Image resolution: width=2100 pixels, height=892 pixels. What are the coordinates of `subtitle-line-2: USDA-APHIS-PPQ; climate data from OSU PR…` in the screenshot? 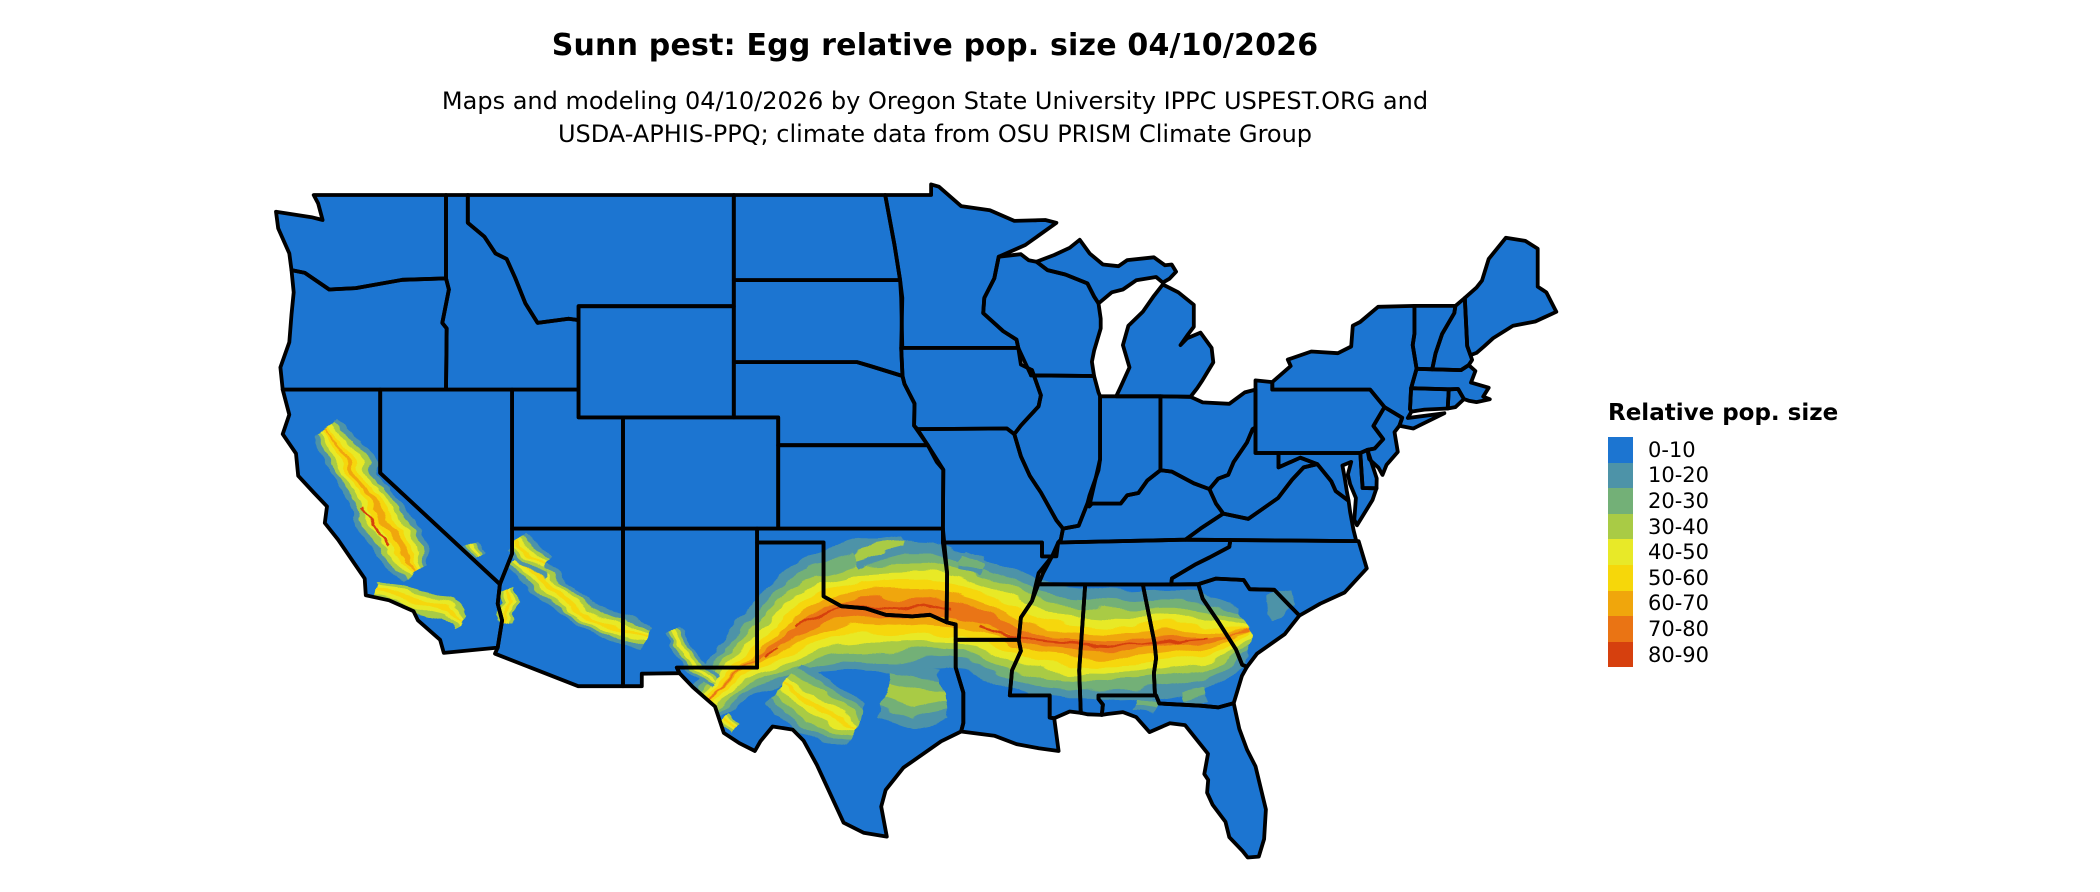 It's located at (935, 134).